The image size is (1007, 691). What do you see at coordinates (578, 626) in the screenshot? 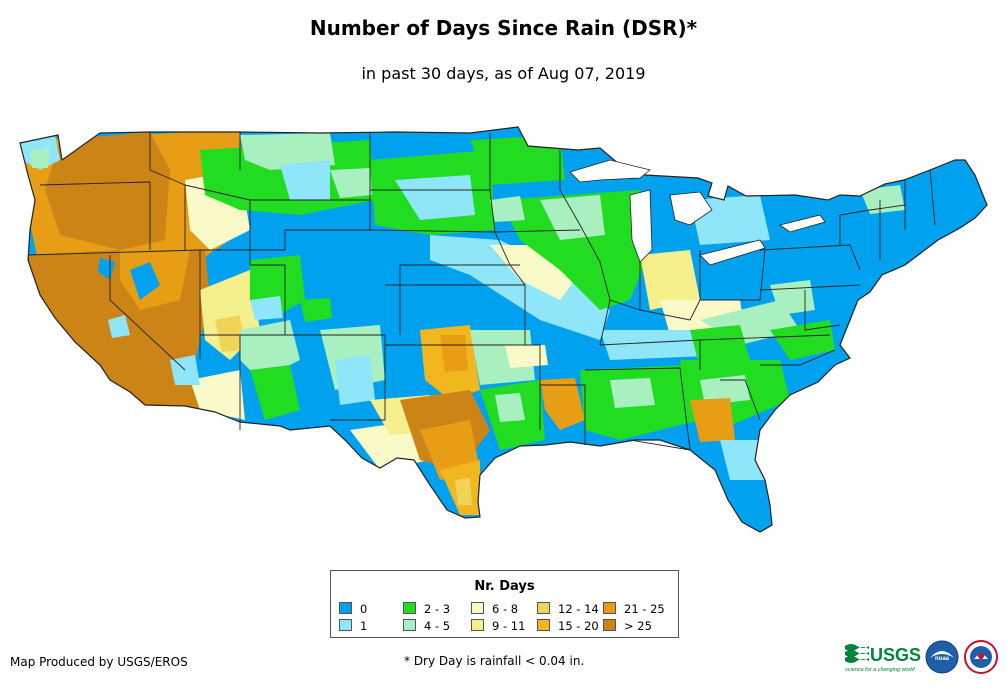
I see `legend-label-7: 15 - 20` at bounding box center [578, 626].